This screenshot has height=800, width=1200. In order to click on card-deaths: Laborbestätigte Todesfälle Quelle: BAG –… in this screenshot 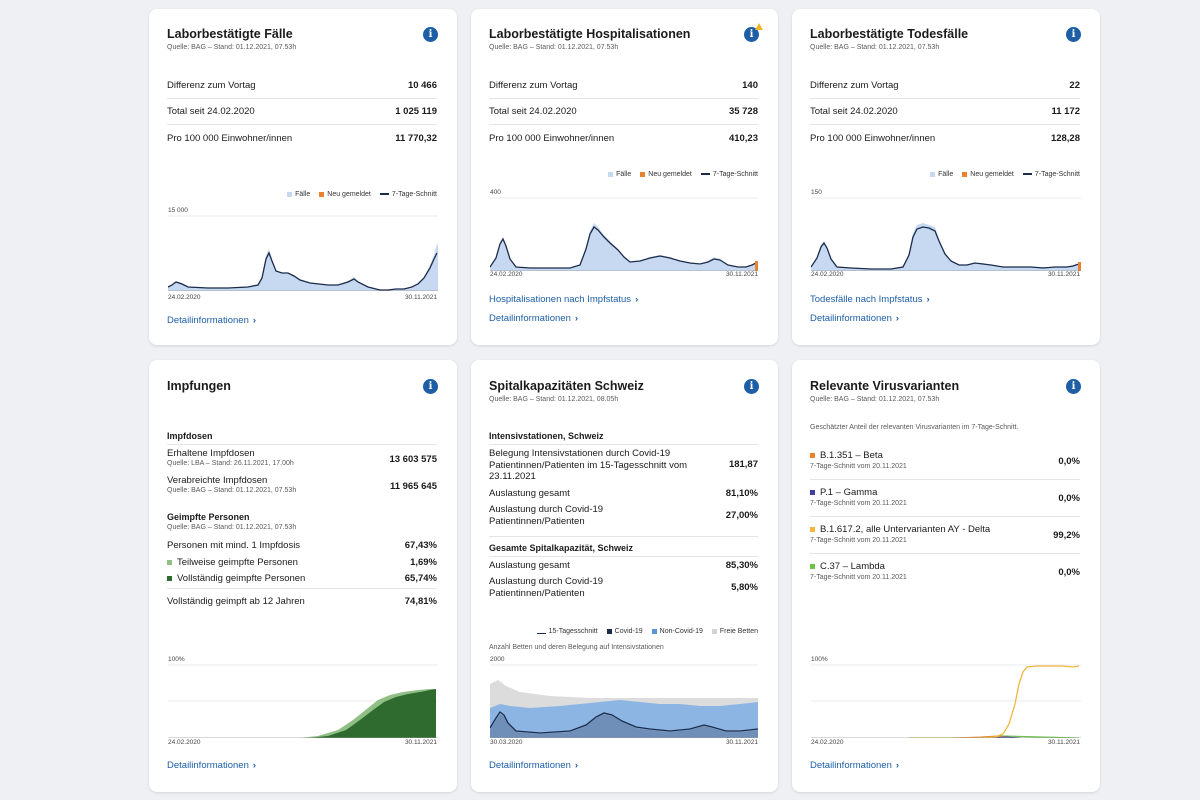, I will do `click(946, 177)`.